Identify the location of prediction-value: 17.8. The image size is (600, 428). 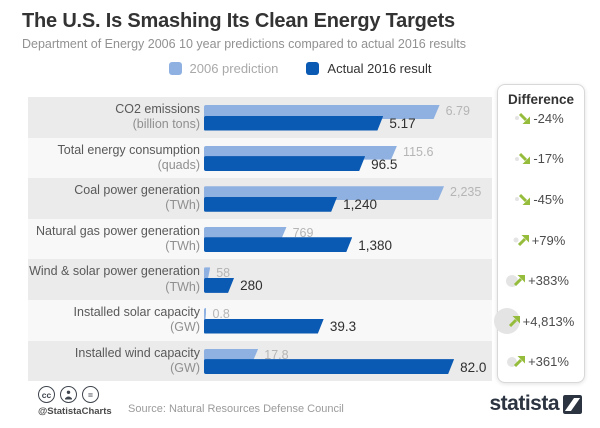
(276, 354).